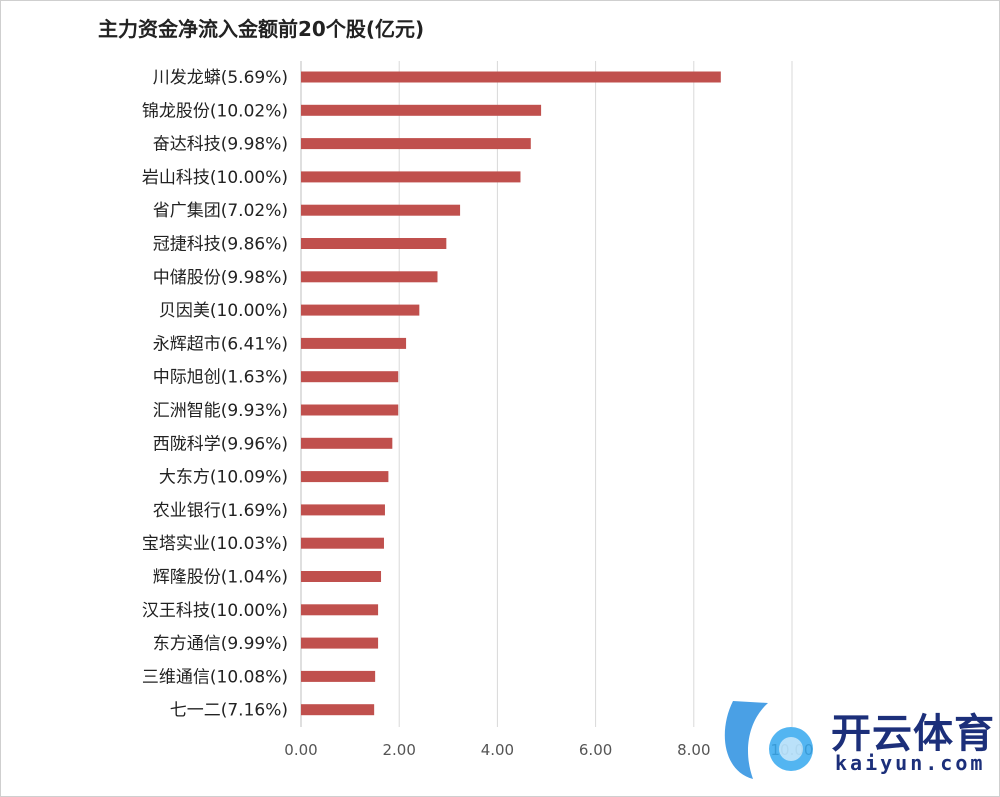 This screenshot has width=1000, height=797. Describe the element at coordinates (261, 29) in the screenshot. I see `chart-title: 主力资金净流入金额前20个股(亿元)` at that location.